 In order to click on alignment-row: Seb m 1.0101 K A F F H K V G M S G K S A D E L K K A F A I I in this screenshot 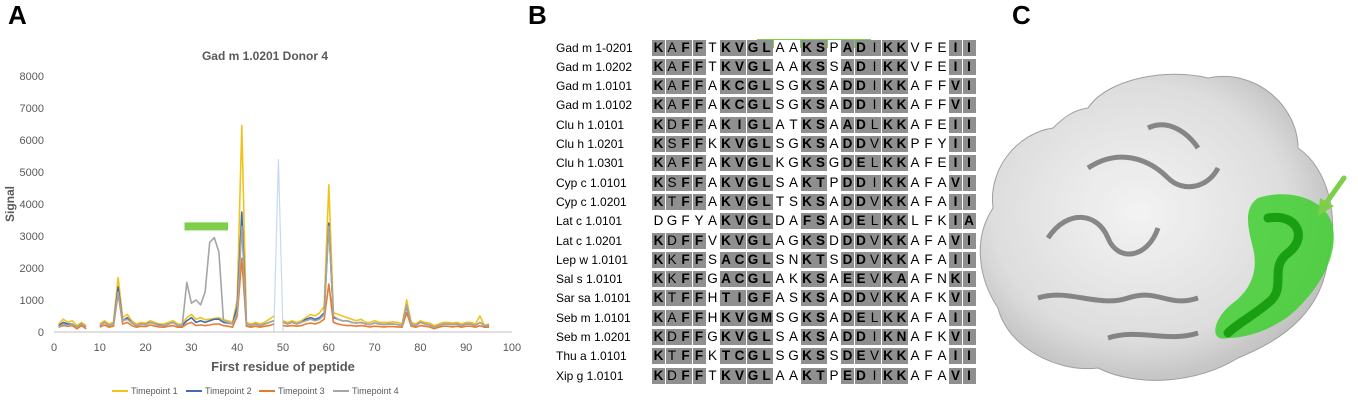, I will do `click(766, 317)`.